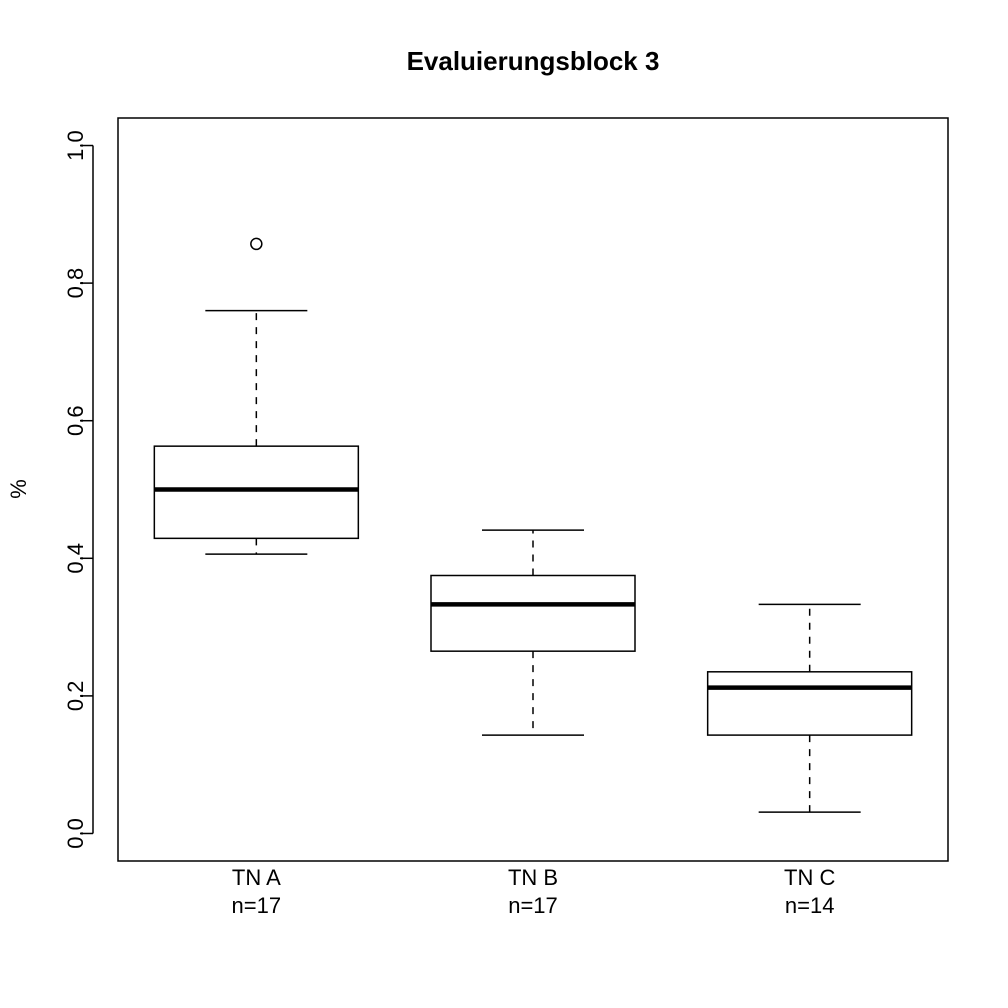  Describe the element at coordinates (75, 696) in the screenshot. I see `y-tick-label: 0.2` at that location.